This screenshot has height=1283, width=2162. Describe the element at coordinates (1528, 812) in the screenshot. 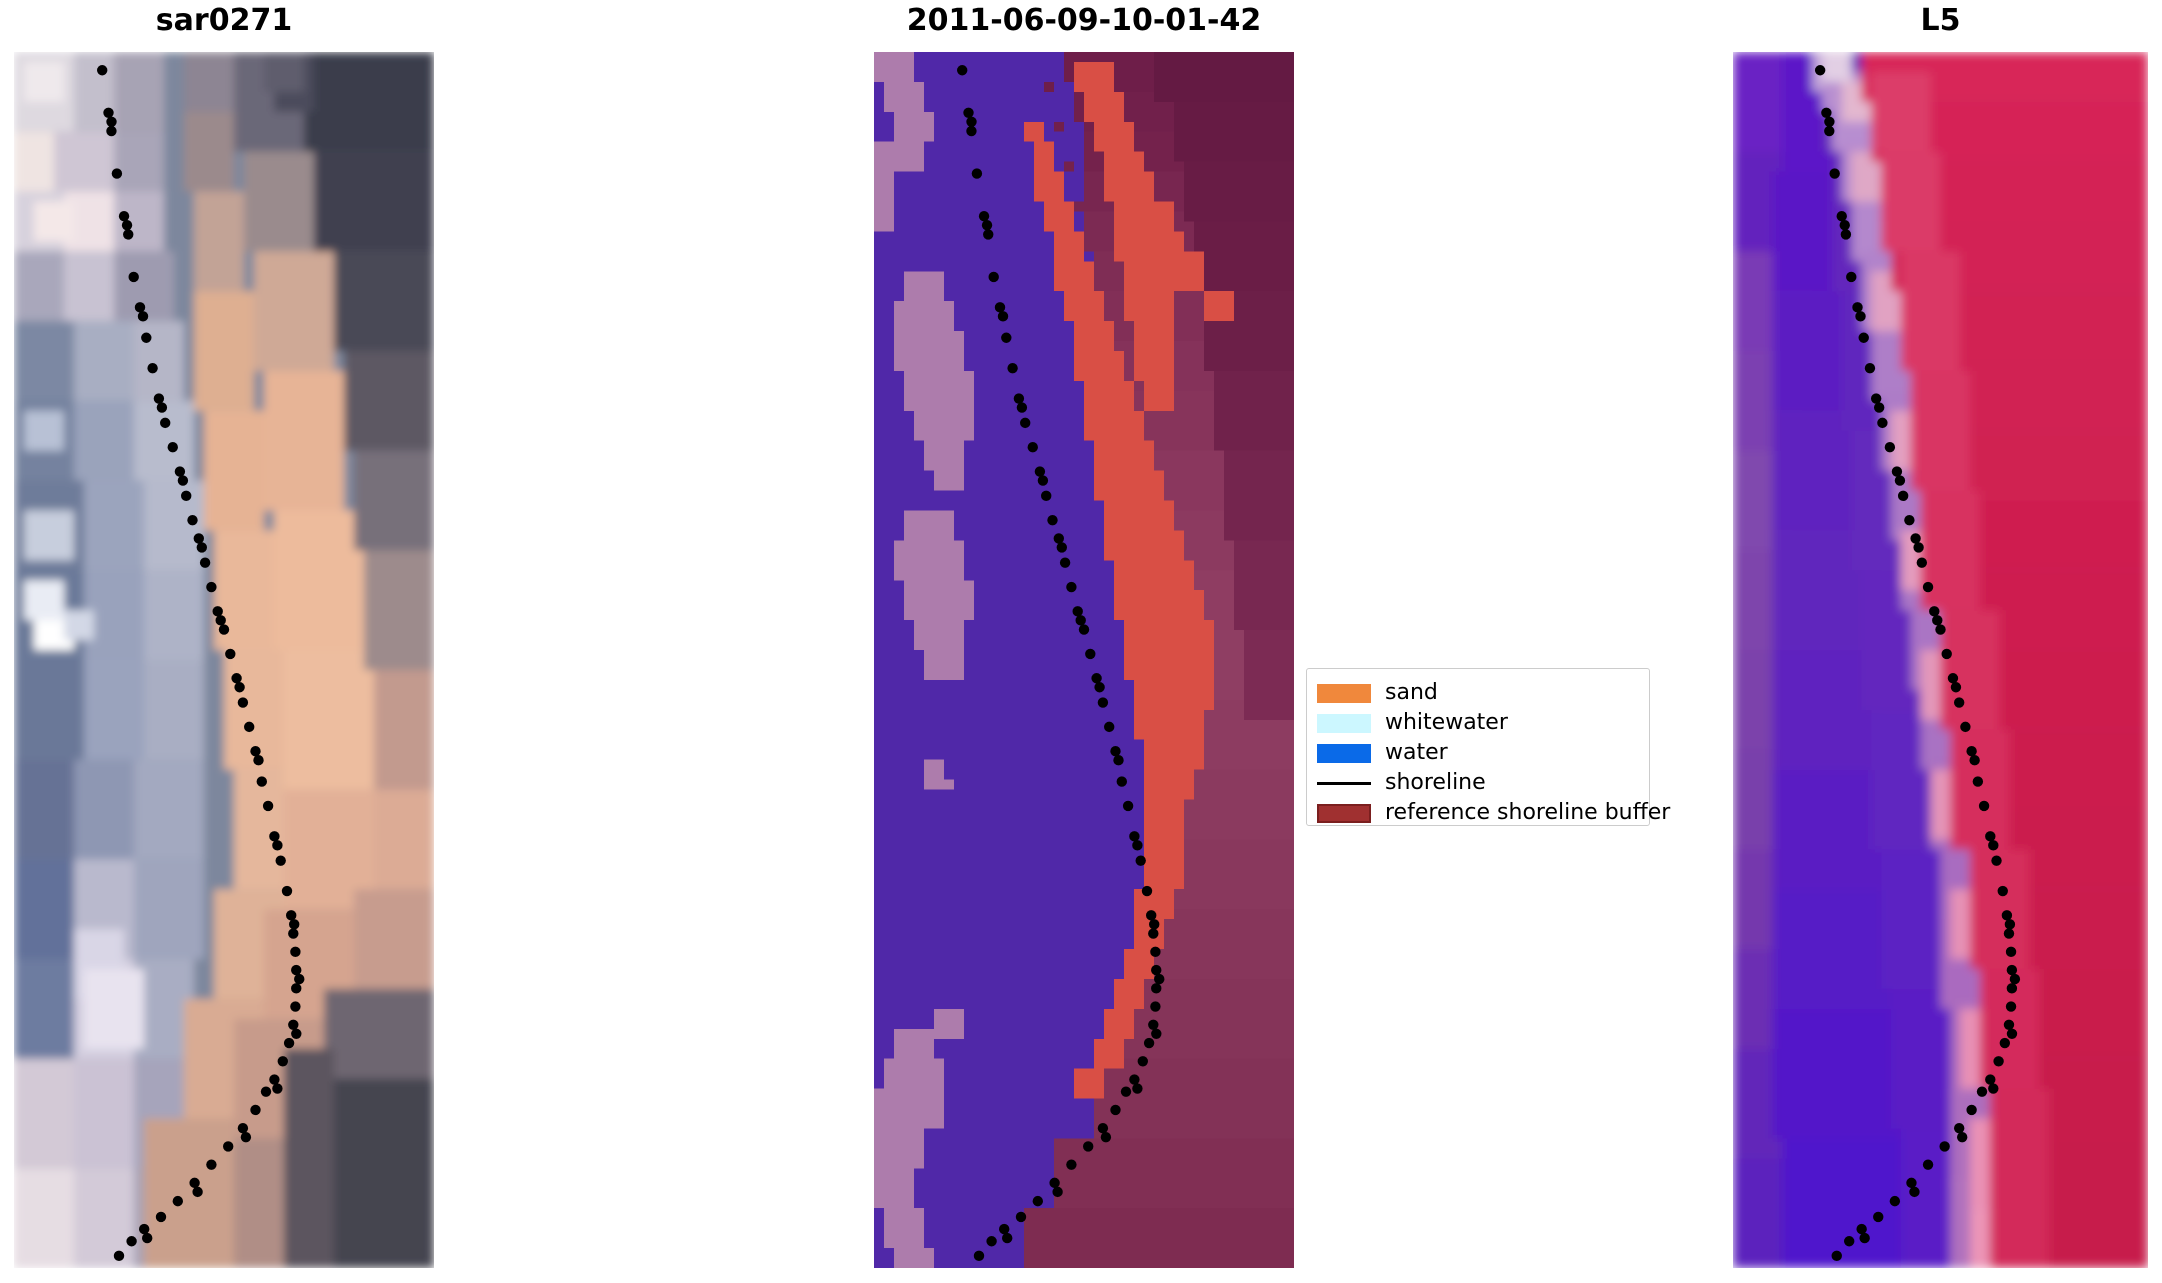

I see `legend-label-reference-buffer: reference shoreline buffer` at that location.